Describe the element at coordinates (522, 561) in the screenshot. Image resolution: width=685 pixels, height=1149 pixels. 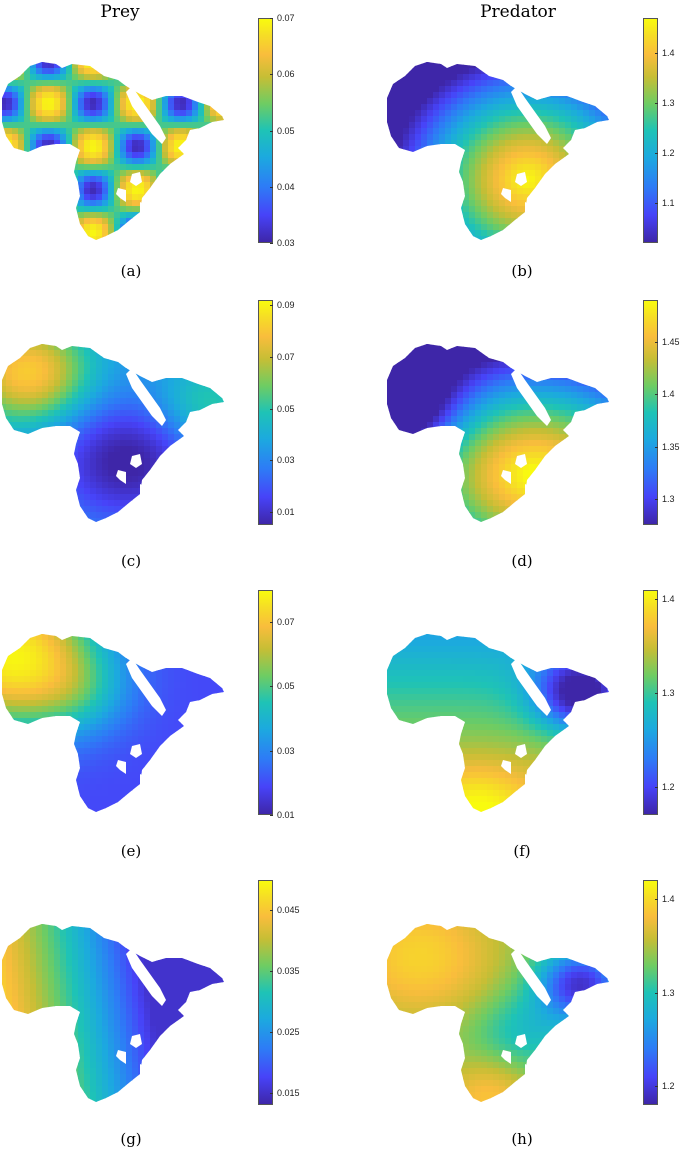
I see `panel-caption: (d)` at that location.